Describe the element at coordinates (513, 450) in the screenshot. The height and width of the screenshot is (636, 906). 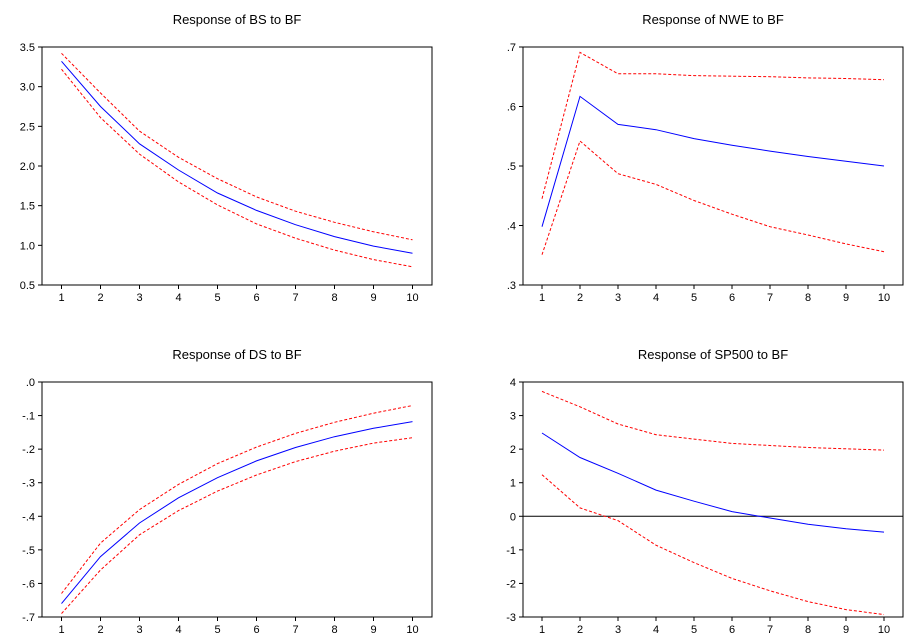
I see `y-tick-label: 2` at that location.